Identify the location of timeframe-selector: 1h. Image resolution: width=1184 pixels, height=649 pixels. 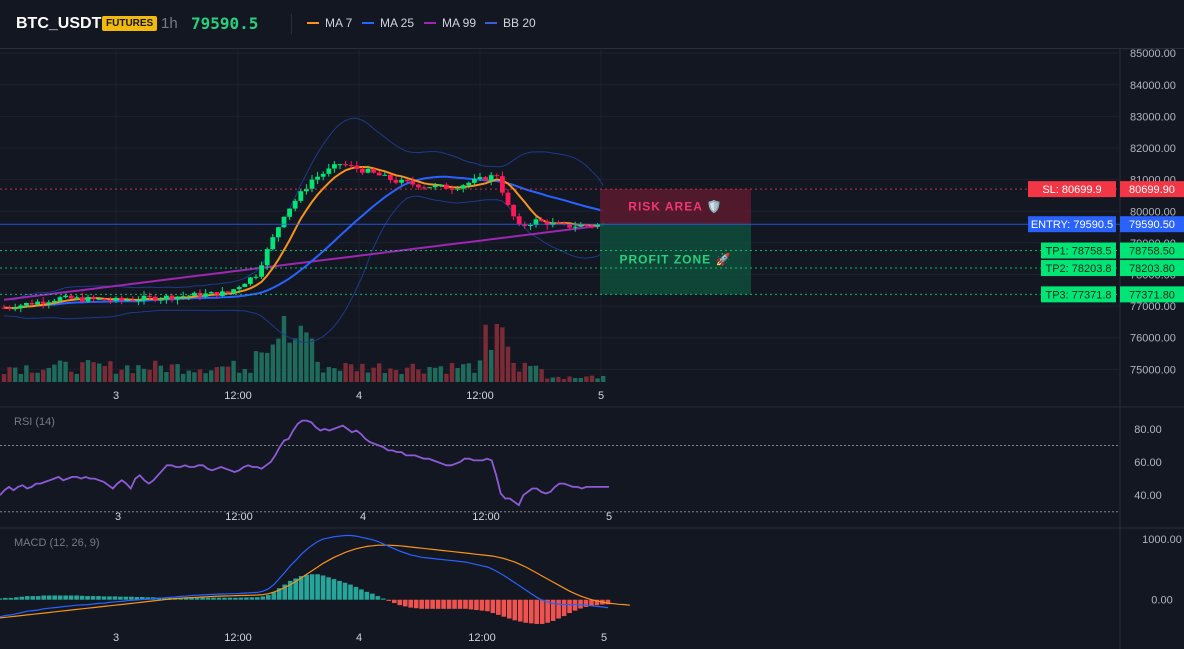
(169, 23).